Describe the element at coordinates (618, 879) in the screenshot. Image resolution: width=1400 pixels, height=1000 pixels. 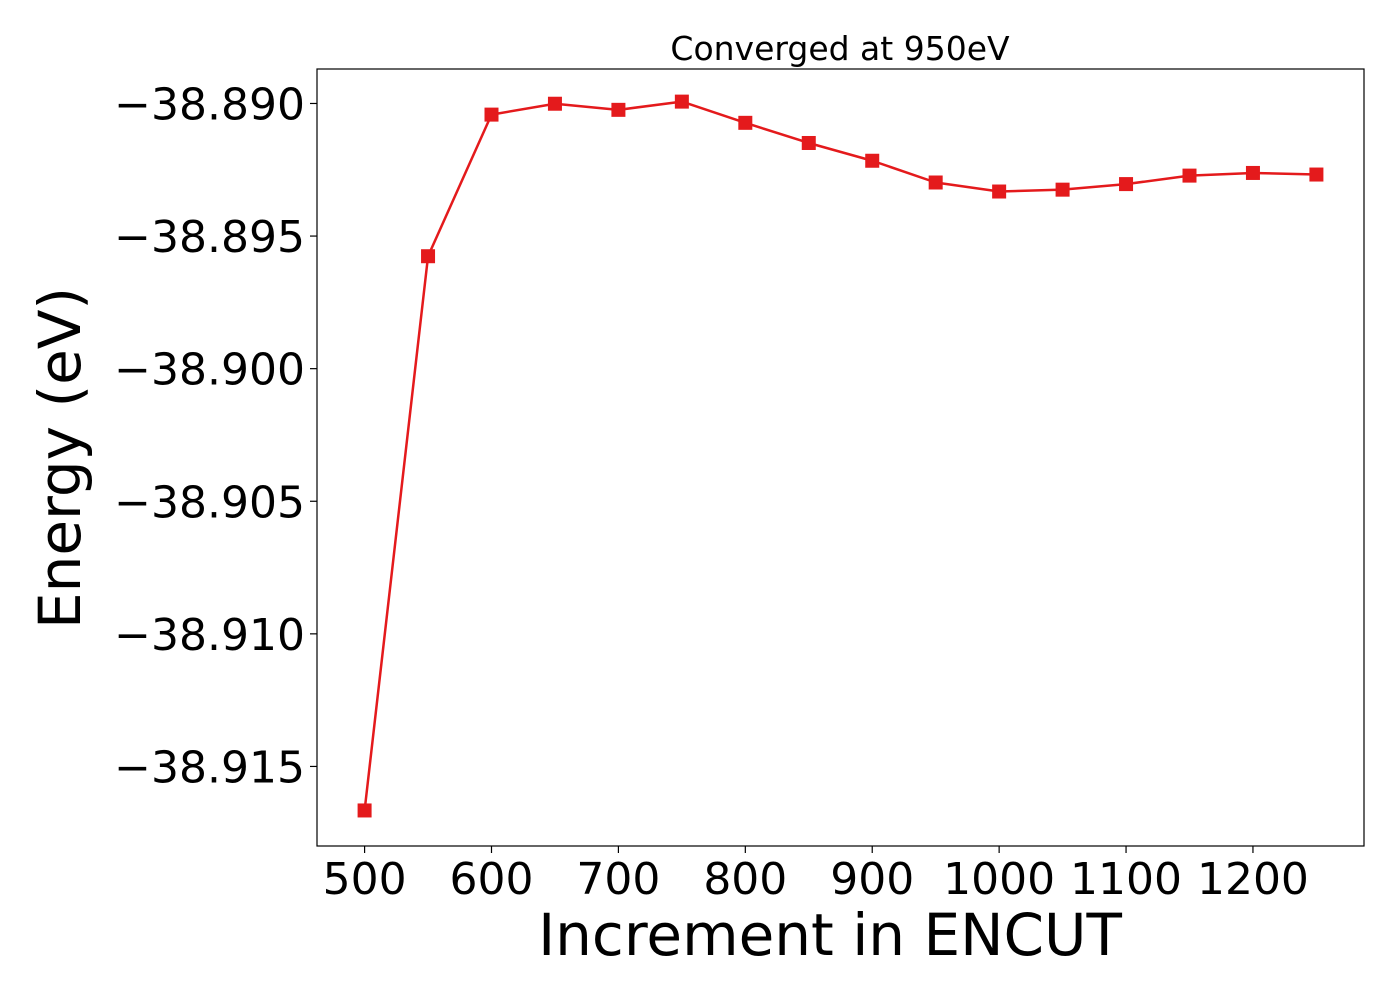
I see `x-tick-label: 700` at that location.